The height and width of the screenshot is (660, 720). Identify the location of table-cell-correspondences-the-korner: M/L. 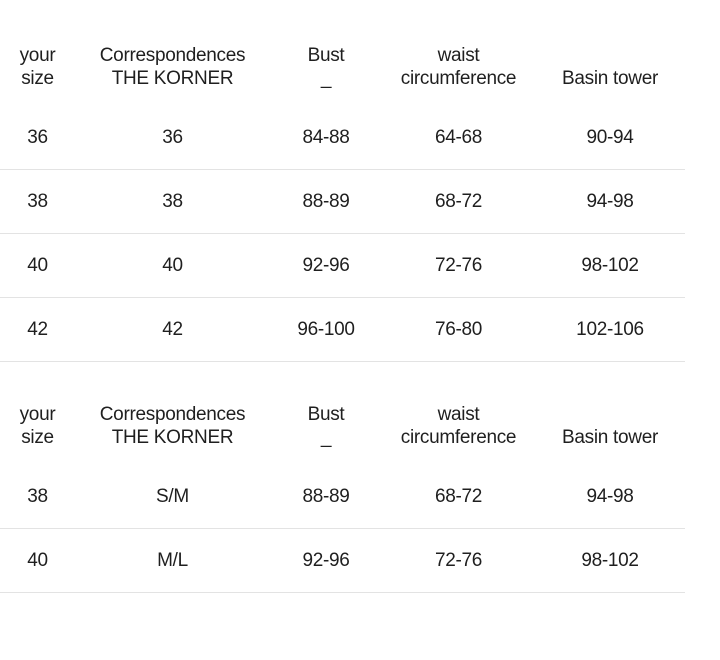
(172, 560).